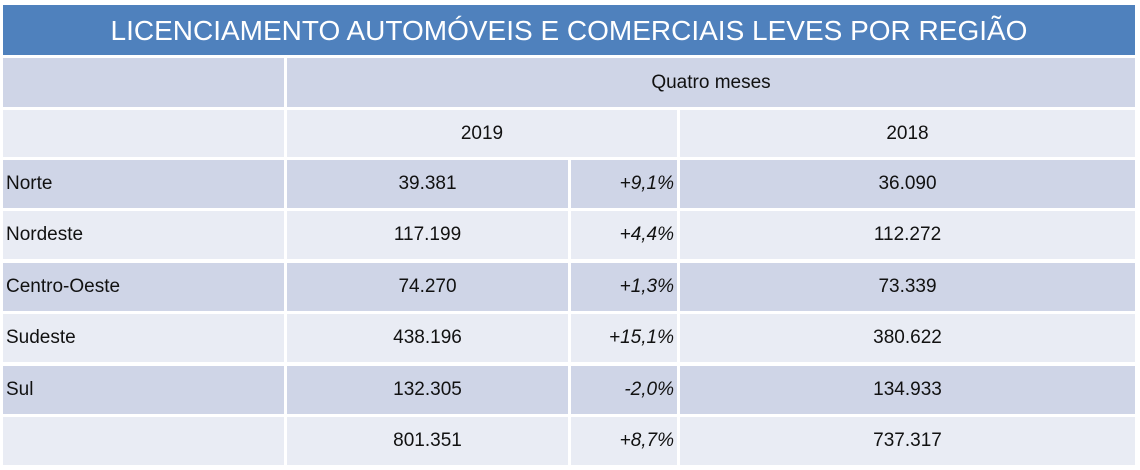 The image size is (1140, 470). Describe the element at coordinates (624, 441) in the screenshot. I see `value-change: +8,7%` at that location.